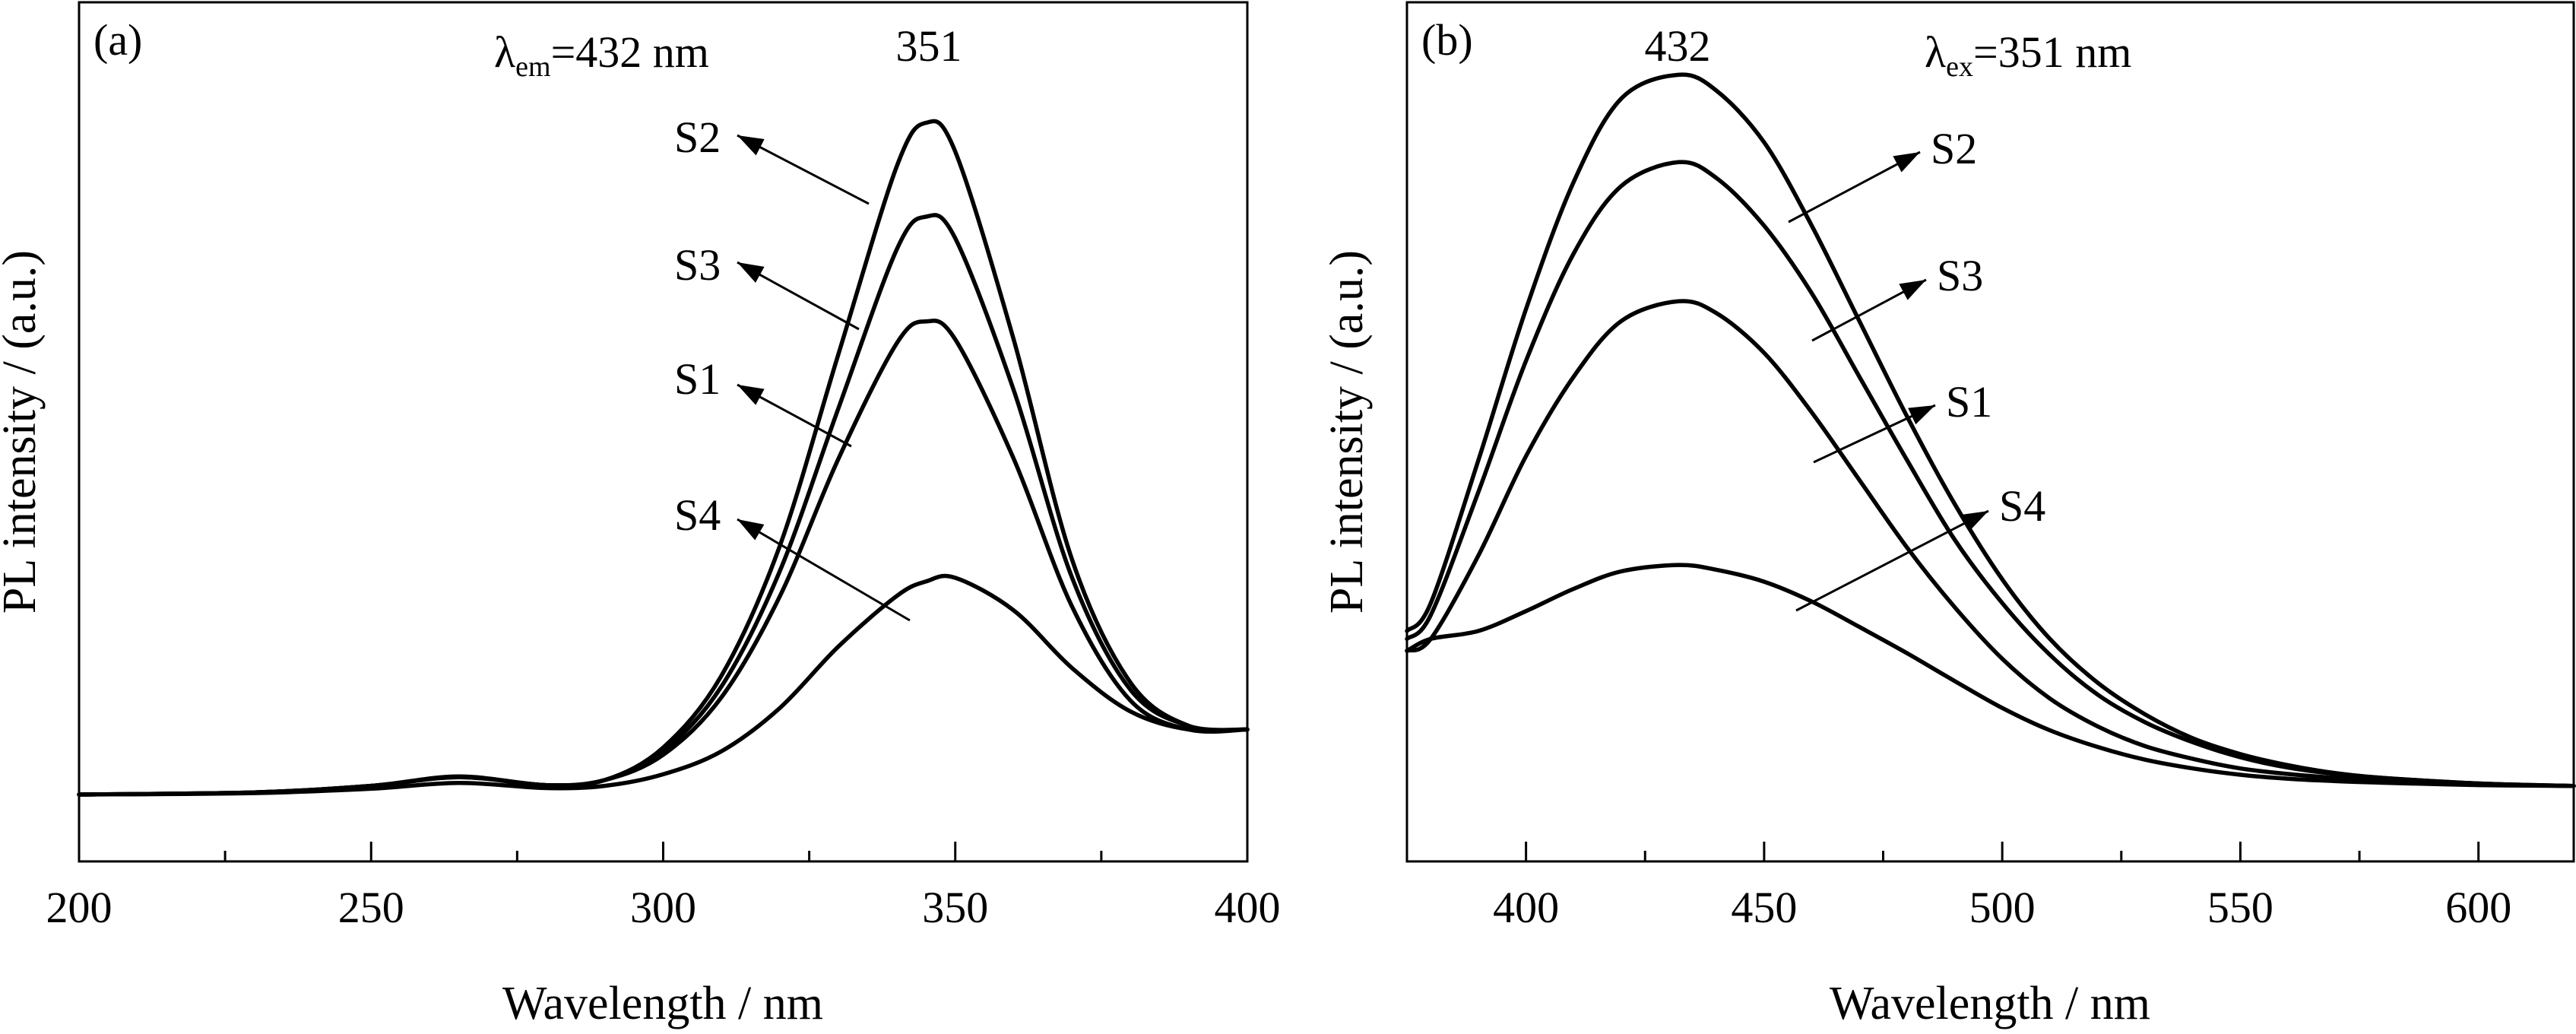 The height and width of the screenshot is (1034, 2576). Describe the element at coordinates (2478, 907) in the screenshot. I see `x-tick-label: 600` at that location.